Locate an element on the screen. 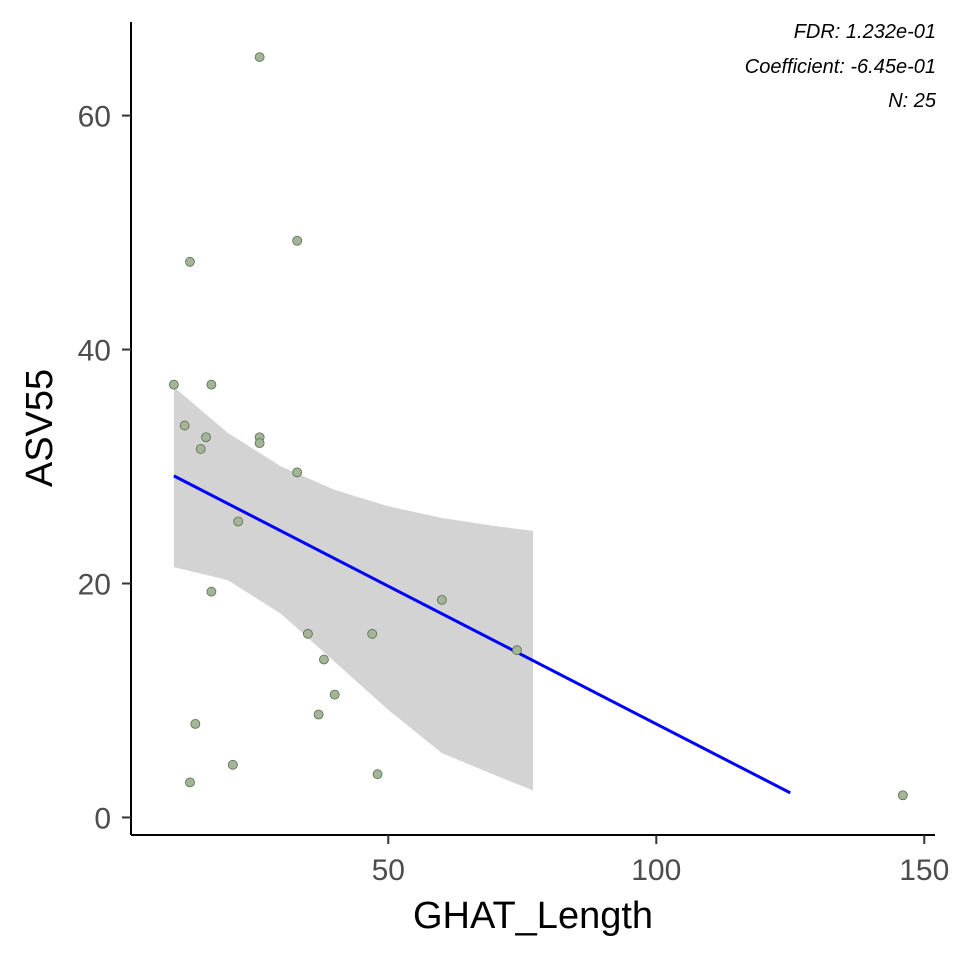 The image size is (960, 960). x-tick-label: 150 is located at coordinates (924, 870).